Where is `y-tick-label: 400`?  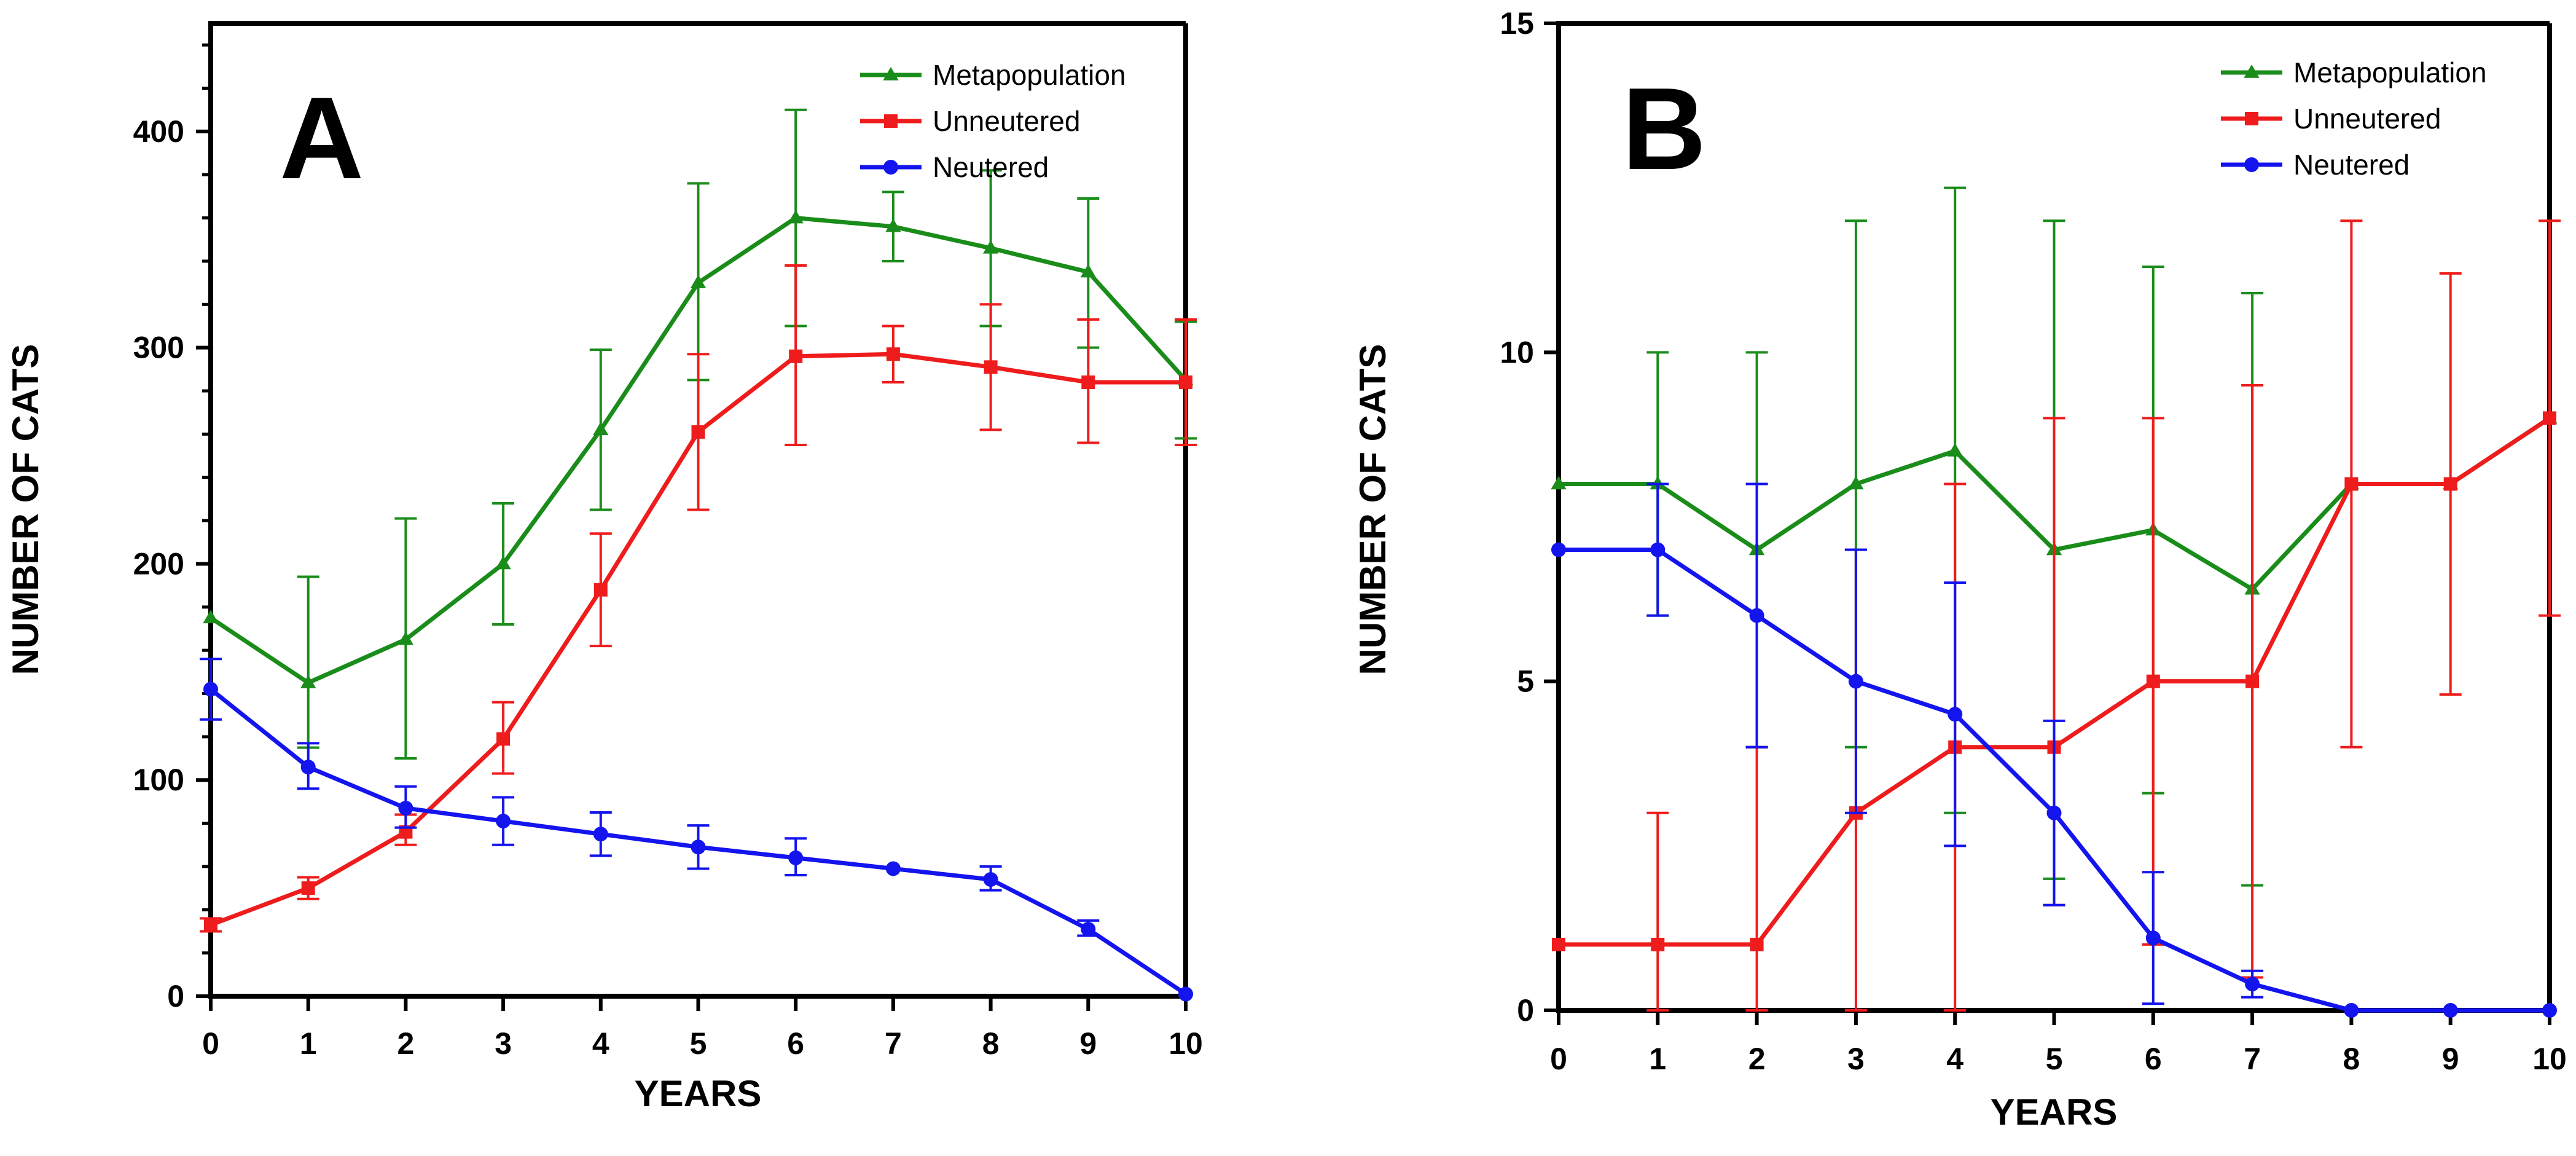
y-tick-label: 400 is located at coordinates (158, 131).